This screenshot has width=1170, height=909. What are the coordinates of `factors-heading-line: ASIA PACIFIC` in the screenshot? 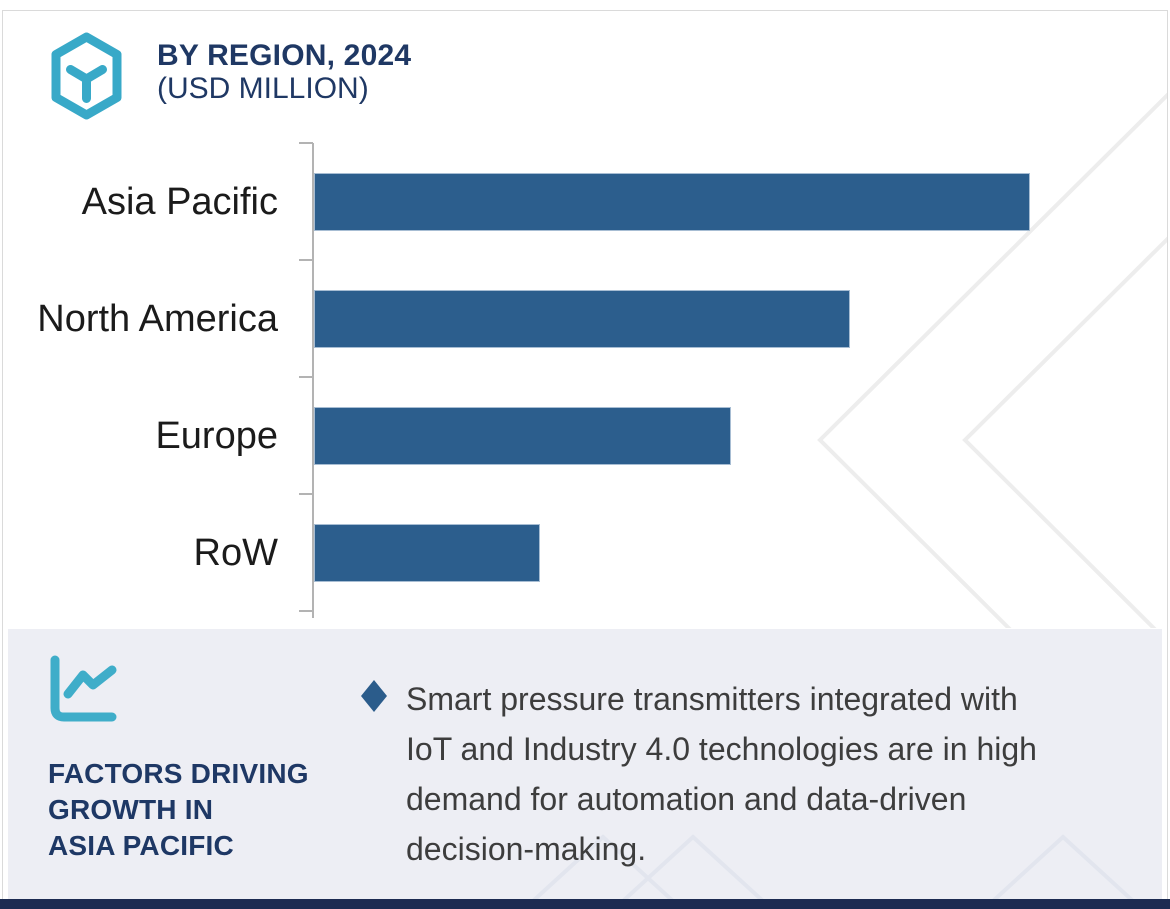 It's located at (141, 845).